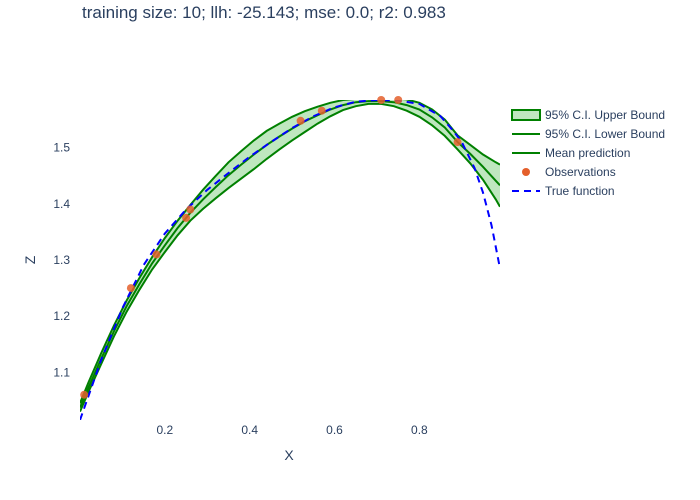 This screenshot has height=500, width=700. I want to click on legend-label-observations: Observations, so click(580, 172).